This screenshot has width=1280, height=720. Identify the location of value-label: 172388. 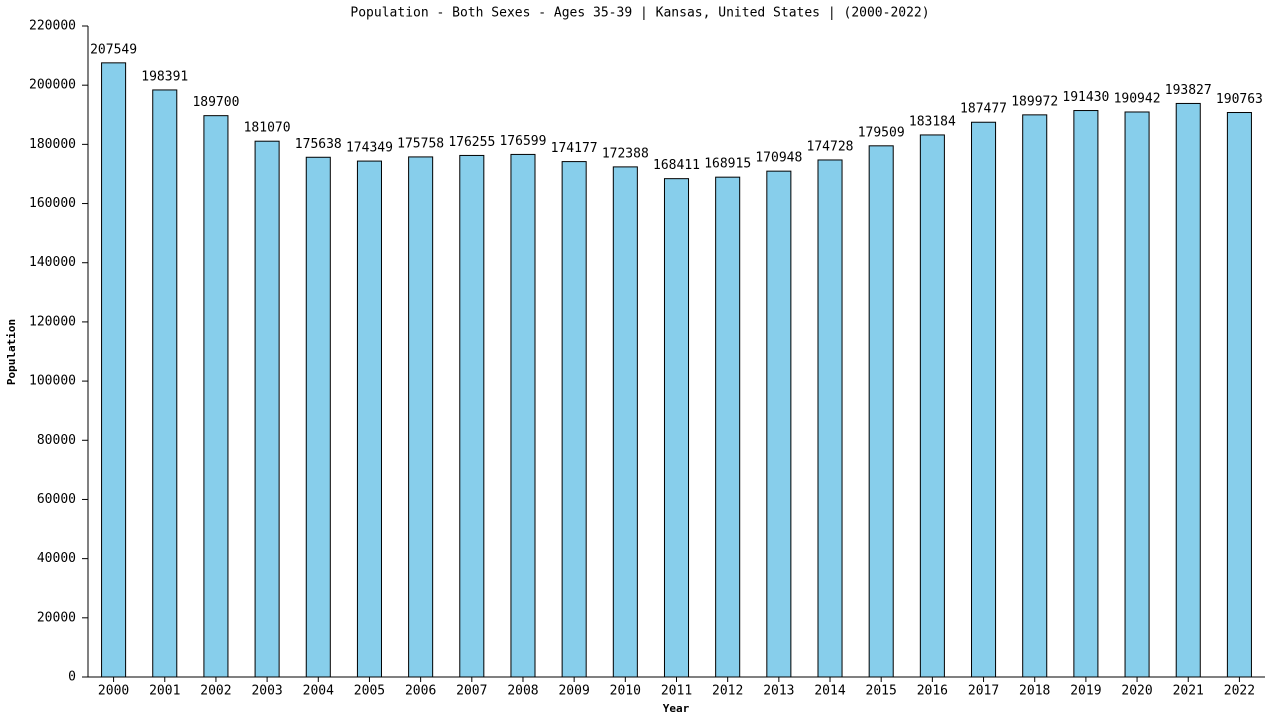
(625, 153).